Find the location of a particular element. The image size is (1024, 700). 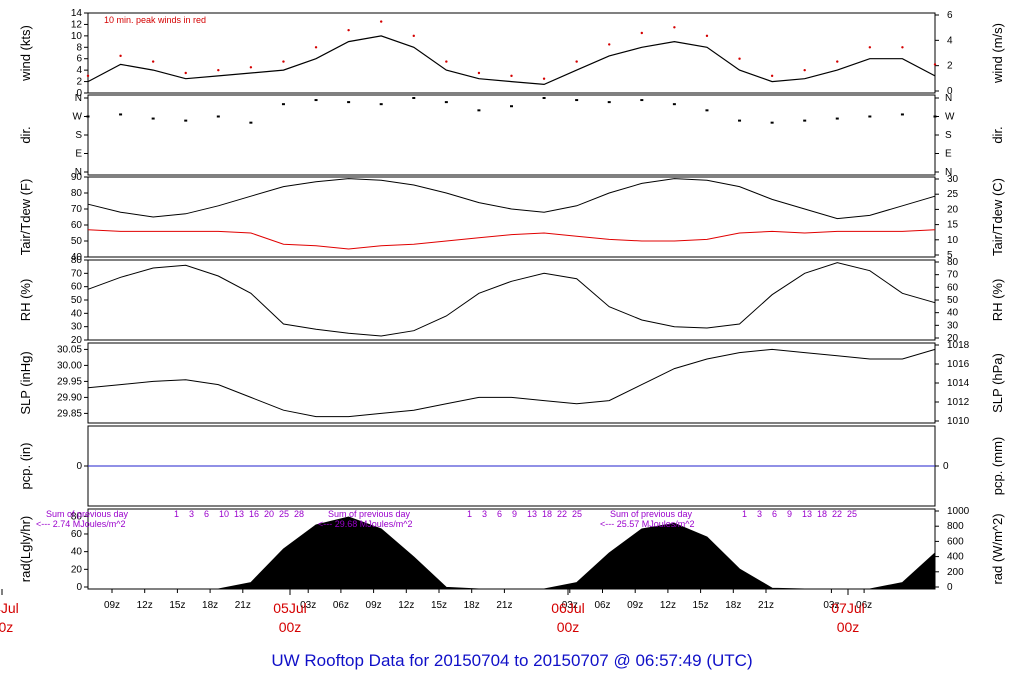

dir-ylabel-right: dir. is located at coordinates (997, 134).